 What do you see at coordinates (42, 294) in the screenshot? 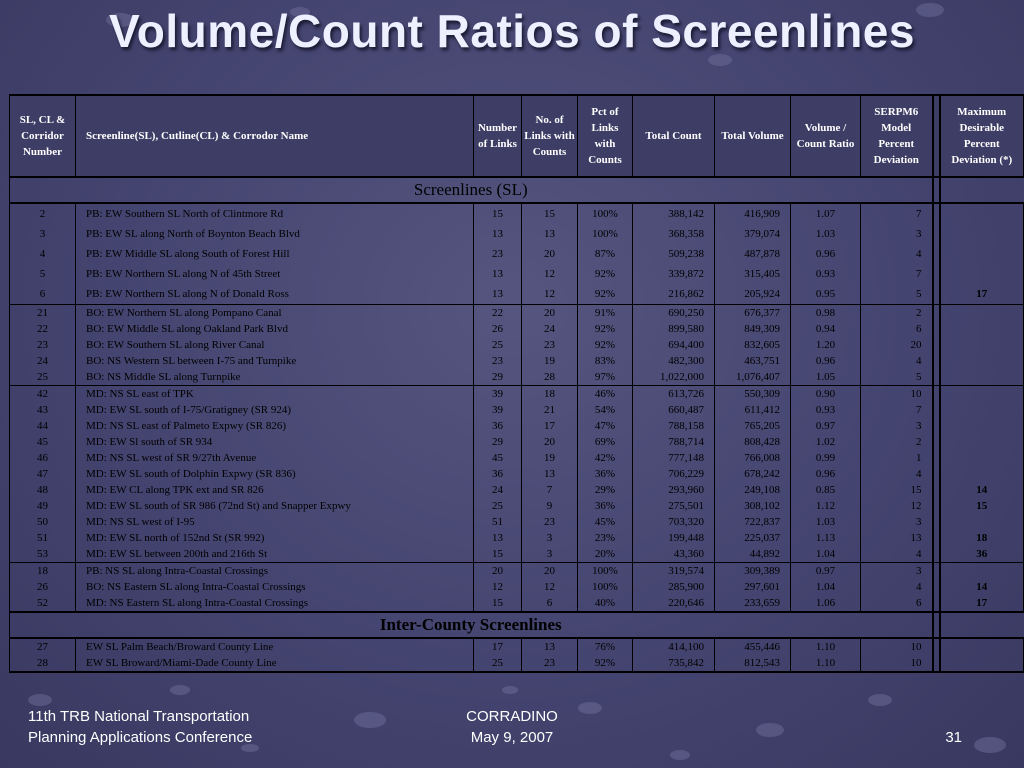
I see `cell-sl-number: 6` at bounding box center [42, 294].